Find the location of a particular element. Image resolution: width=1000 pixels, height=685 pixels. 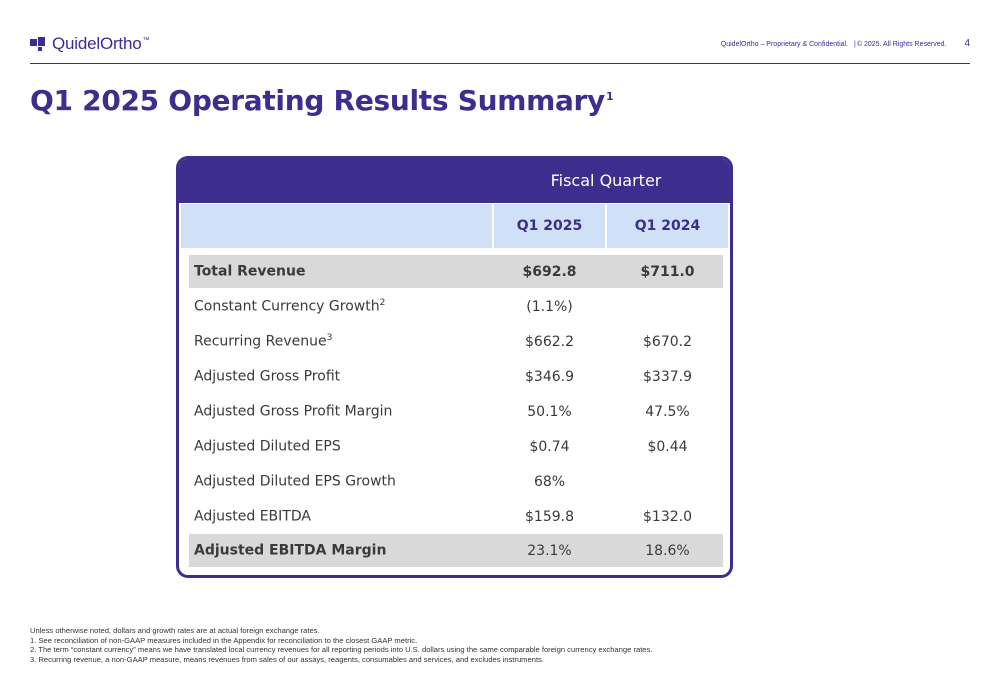

row-label: Adjusted EBITDA is located at coordinates (252, 516).